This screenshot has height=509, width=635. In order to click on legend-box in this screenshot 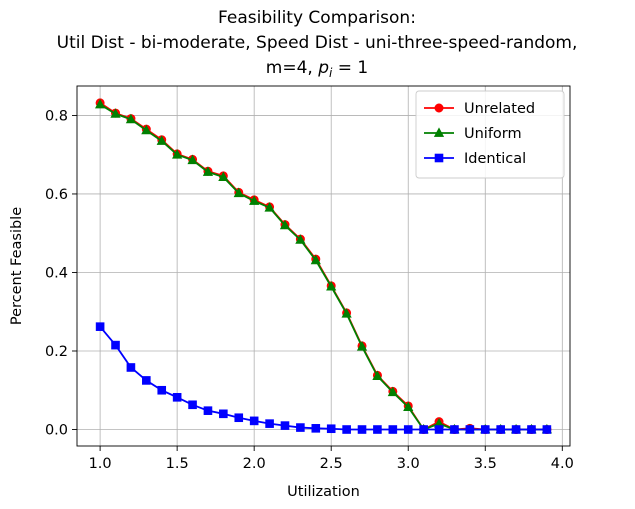, I will do `click(490, 134)`.